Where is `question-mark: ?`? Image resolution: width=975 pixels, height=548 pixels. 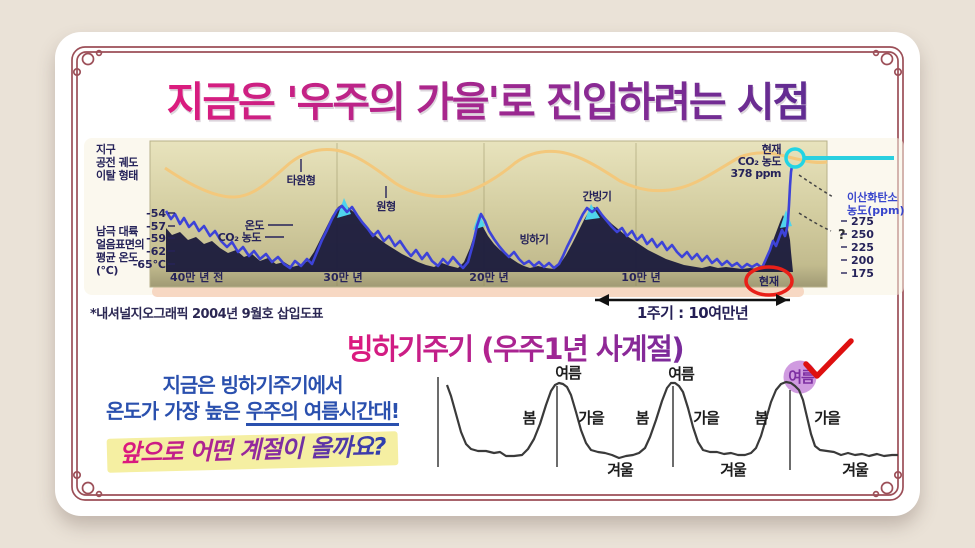
question-mark: ? is located at coordinates (842, 235).